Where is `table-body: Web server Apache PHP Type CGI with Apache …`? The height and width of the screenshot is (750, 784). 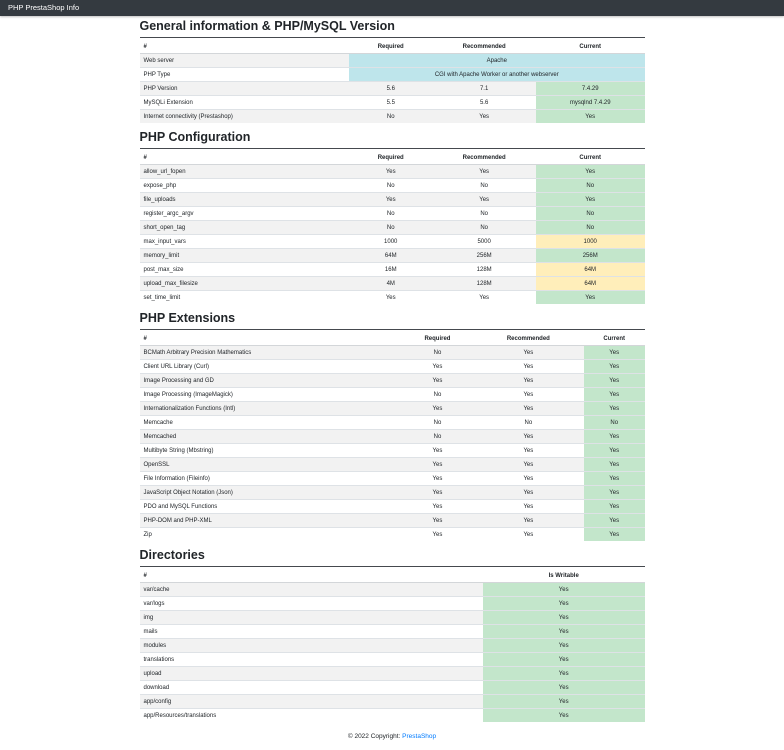
table-body: Web server Apache PHP Type CGI with Apache … is located at coordinates (392, 88).